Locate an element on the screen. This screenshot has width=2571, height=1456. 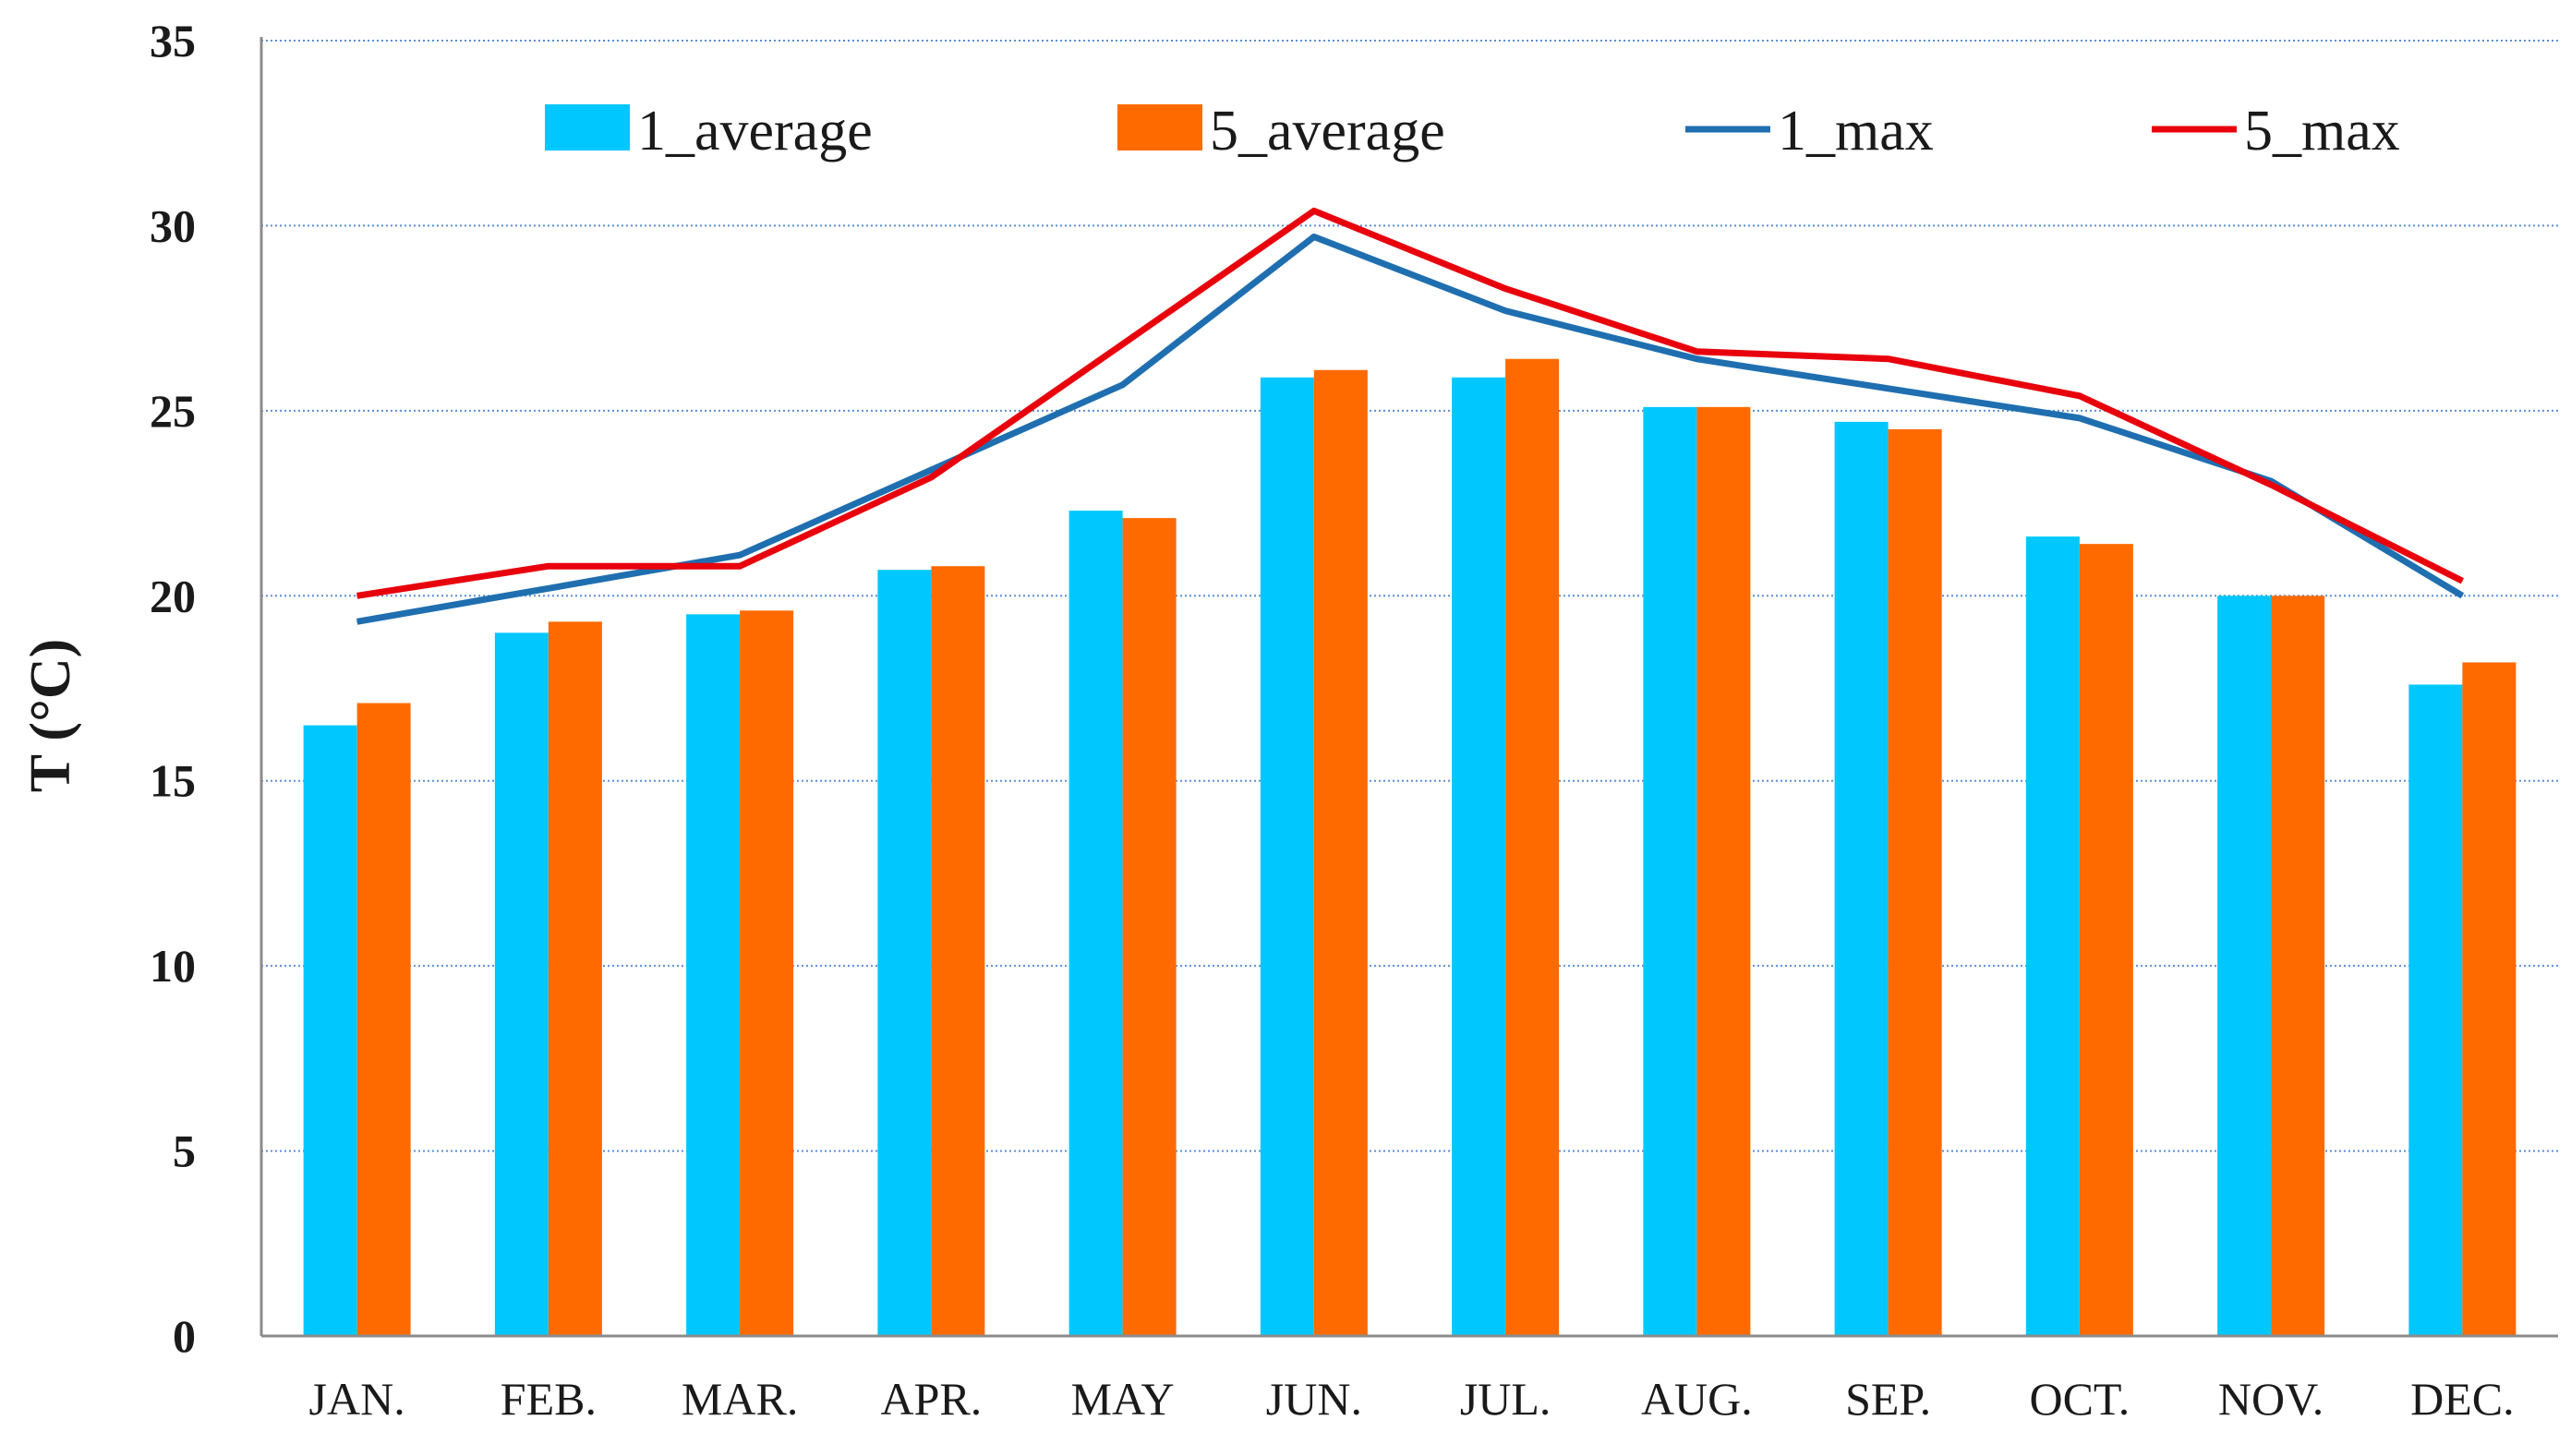
x-tick-label: APR. is located at coordinates (931, 1399).